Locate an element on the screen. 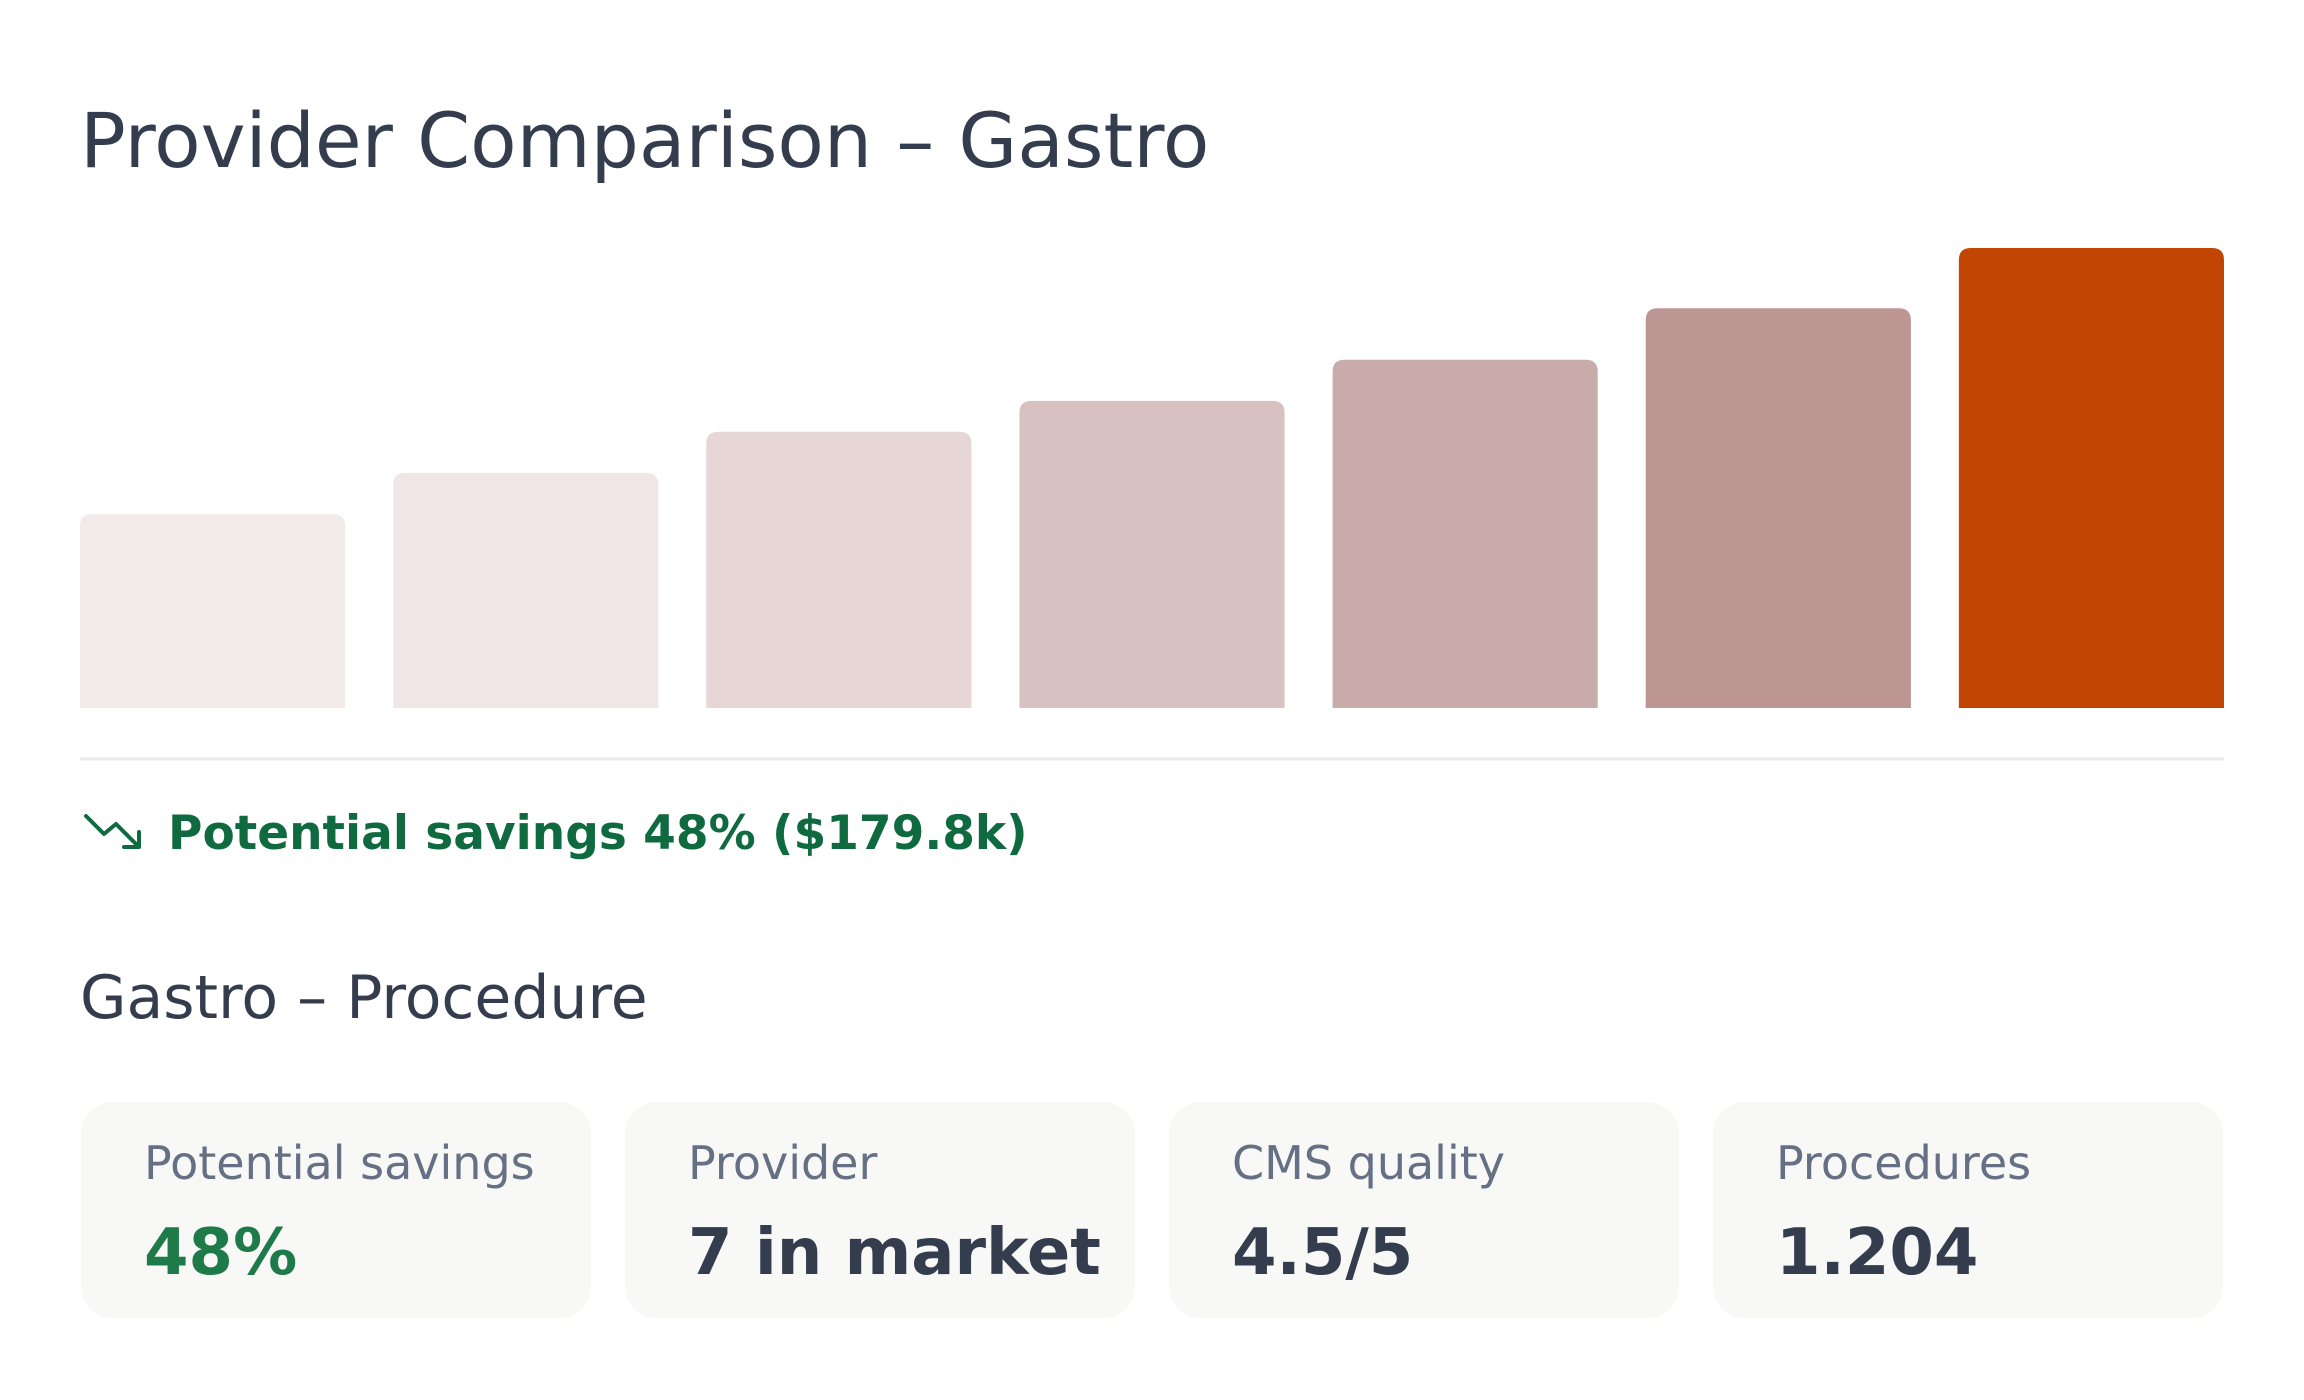 The height and width of the screenshot is (1400, 2304). stat-label: Procedures is located at coordinates (1903, 1163).